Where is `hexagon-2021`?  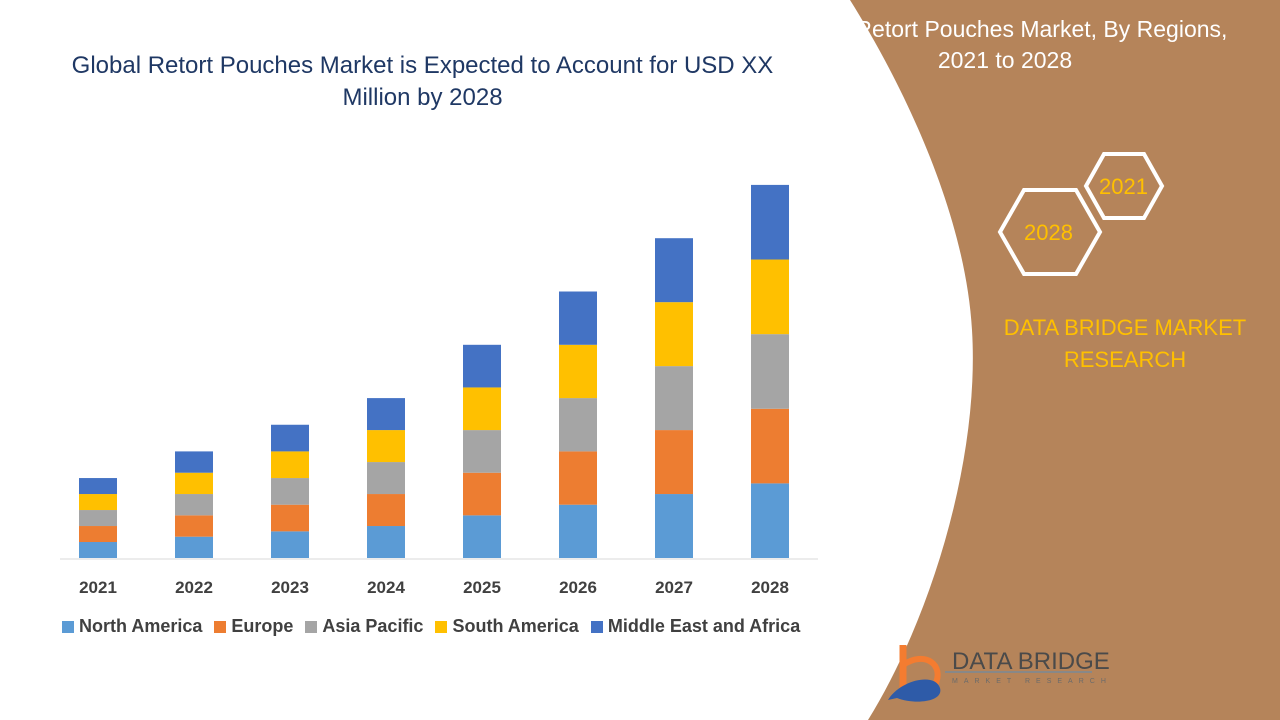
hexagon-2021 is located at coordinates (1124, 186).